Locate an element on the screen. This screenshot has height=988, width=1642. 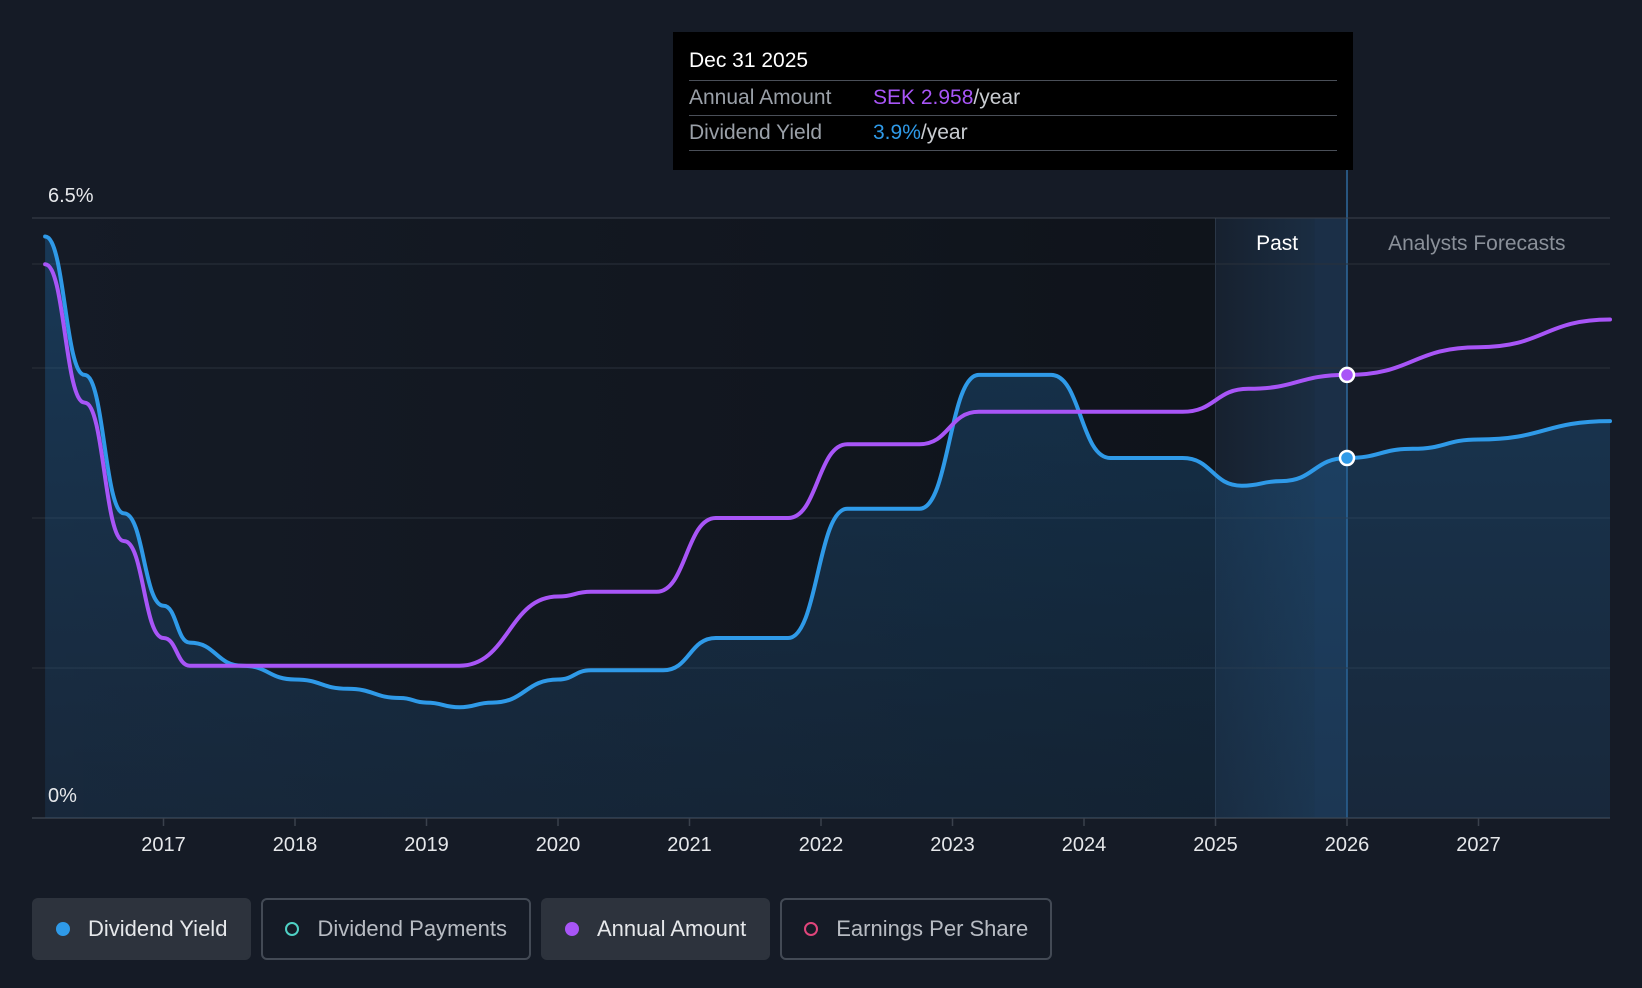
annual-amount-cursor-point is located at coordinates (1347, 375).